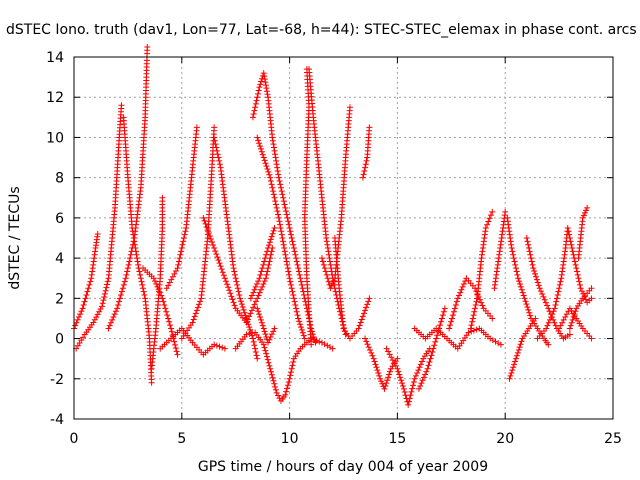 Image resolution: width=640 pixels, height=480 pixels. I want to click on x-axis-label: GPS time / hours of day 004 of year 2009, so click(343, 467).